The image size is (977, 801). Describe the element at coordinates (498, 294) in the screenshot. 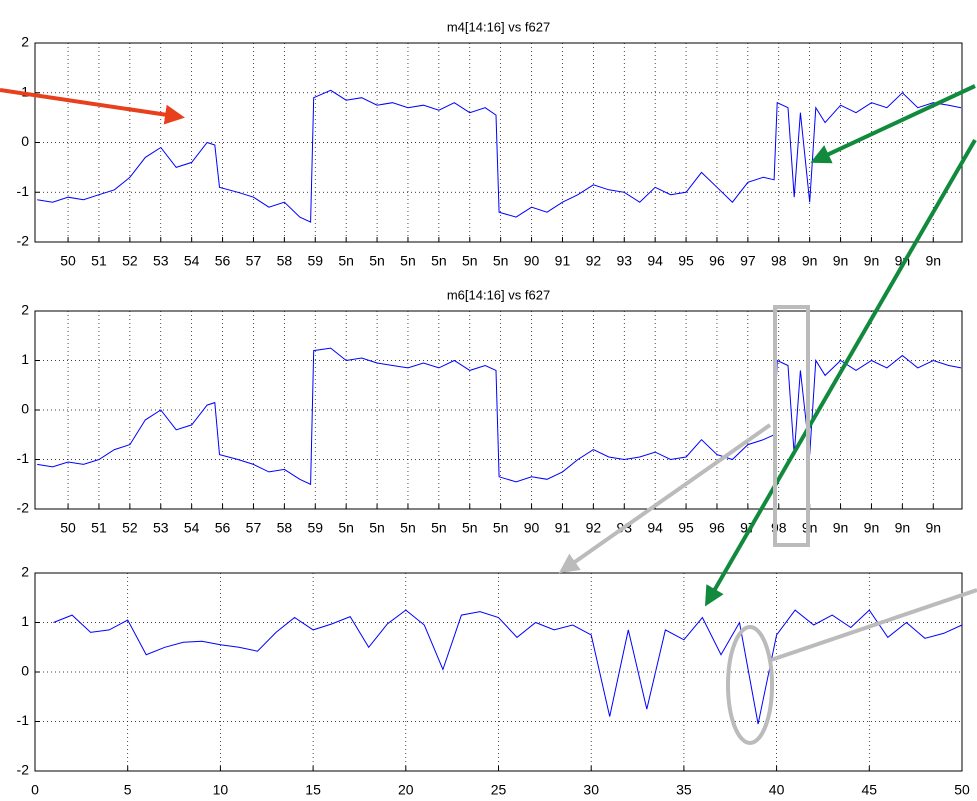

I see `chart-title: m6[14:16] vs f627` at that location.